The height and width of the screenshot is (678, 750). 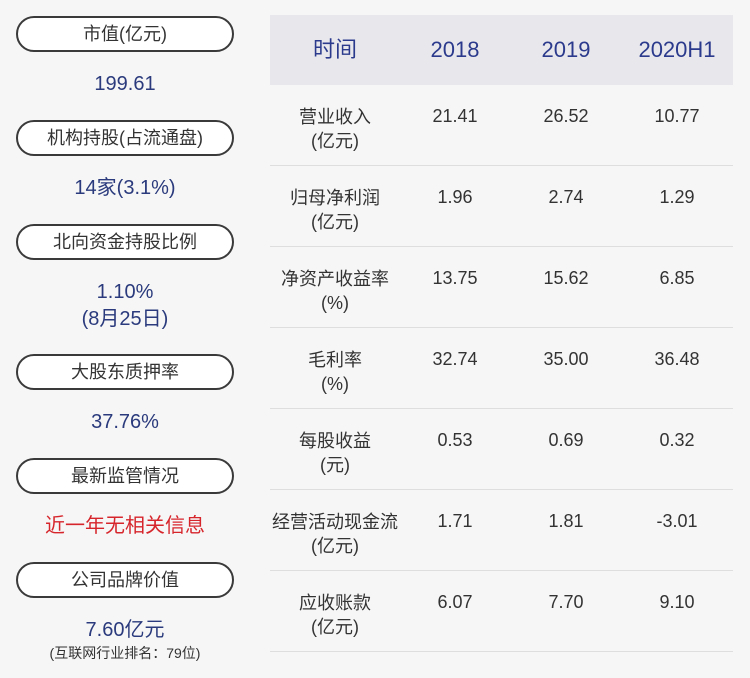 What do you see at coordinates (455, 278) in the screenshot?
I see `row-value: 13.75` at bounding box center [455, 278].